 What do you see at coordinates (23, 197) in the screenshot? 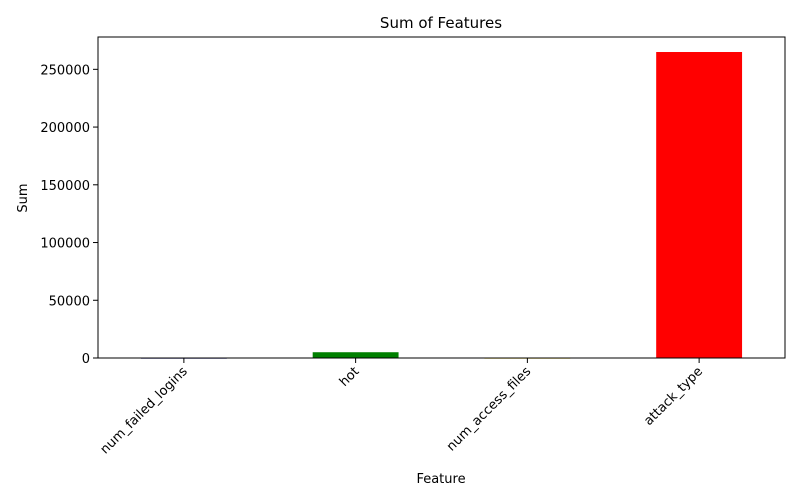
I see `y-axis-label: Sum` at bounding box center [23, 197].